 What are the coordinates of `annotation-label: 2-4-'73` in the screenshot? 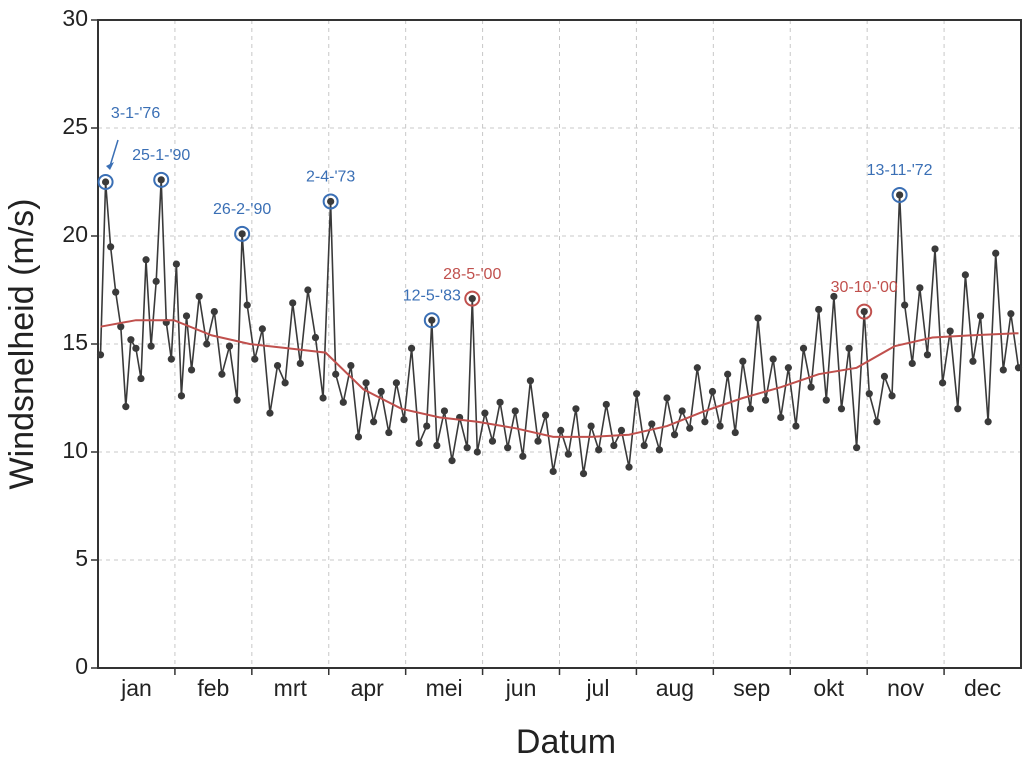 It's located at (330, 177).